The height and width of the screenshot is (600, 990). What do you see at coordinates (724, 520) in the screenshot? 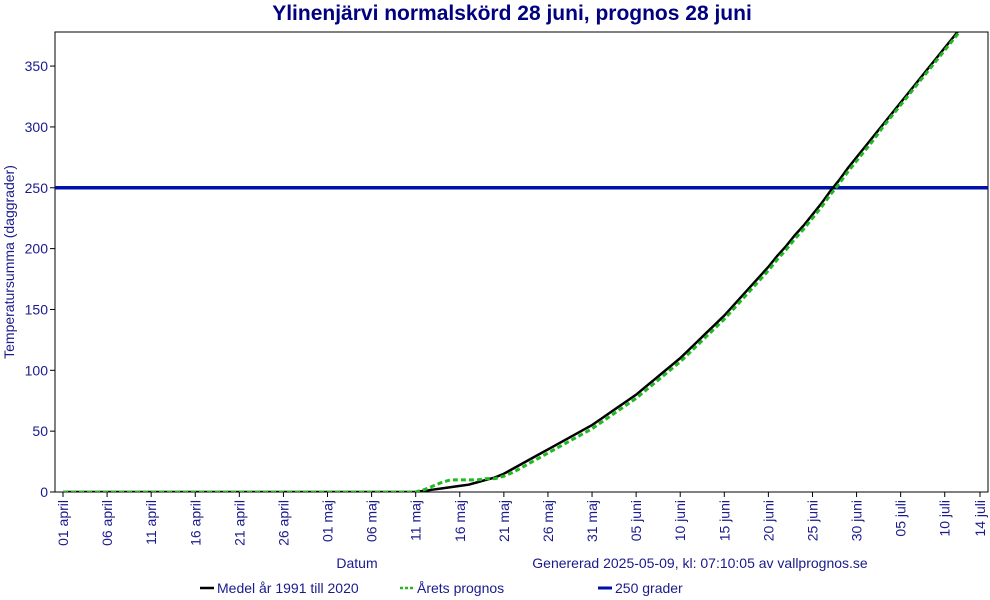
I see `x-tick-label: 15 juni` at bounding box center [724, 520].